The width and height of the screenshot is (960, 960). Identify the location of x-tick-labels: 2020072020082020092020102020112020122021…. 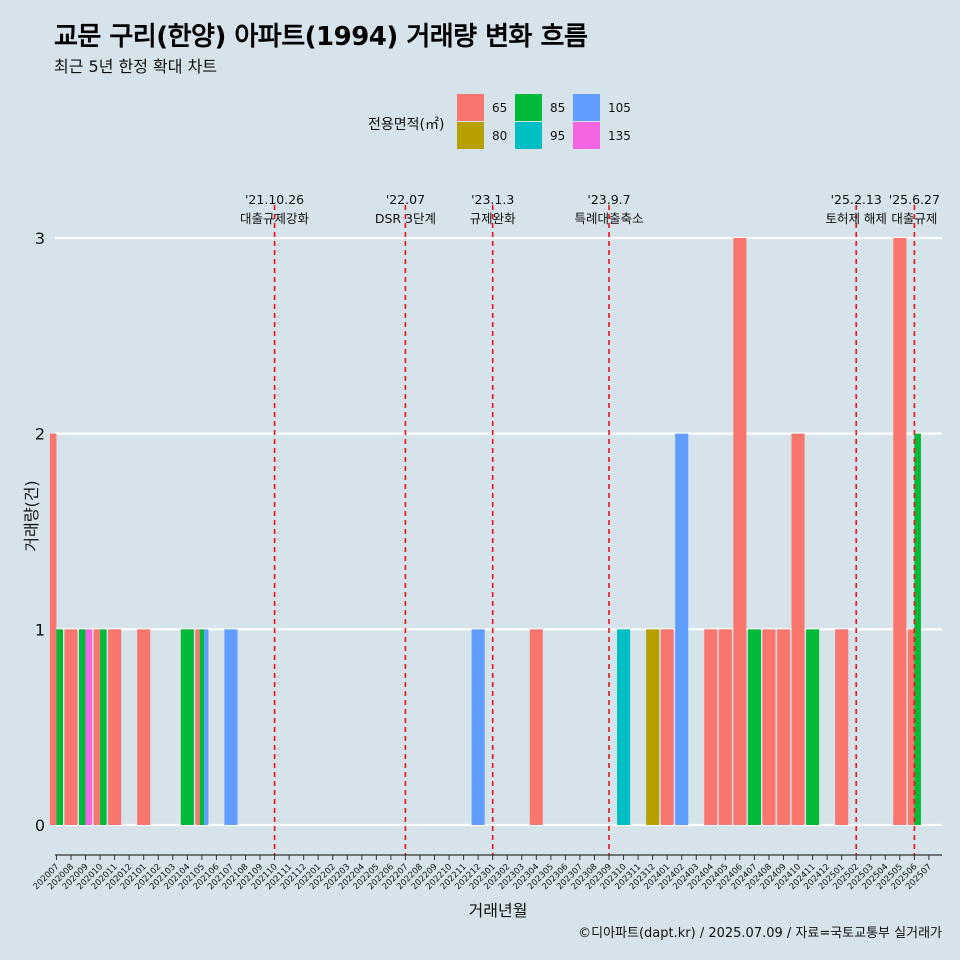
(483, 873).